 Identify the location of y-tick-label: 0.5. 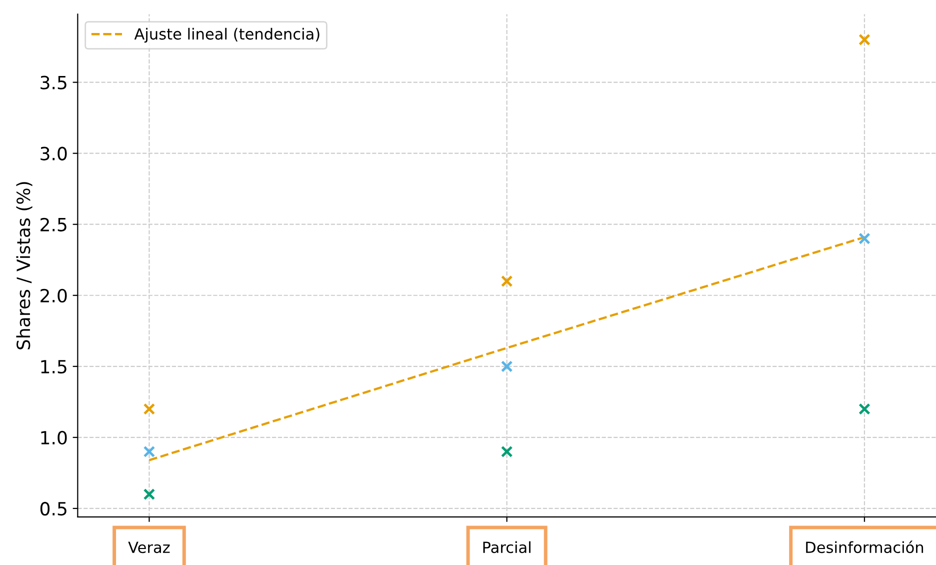
(53, 509).